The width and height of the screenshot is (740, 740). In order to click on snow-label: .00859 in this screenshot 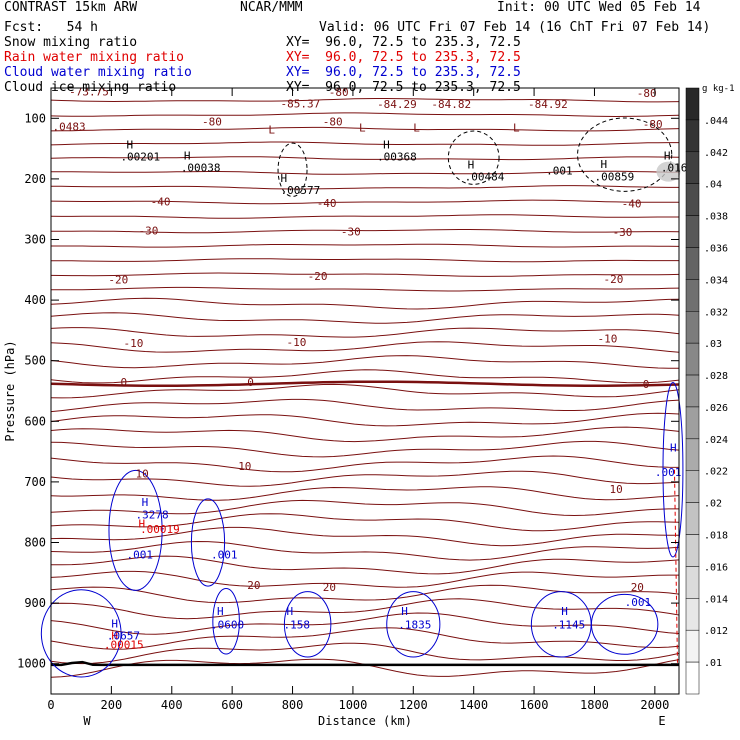, I will do `click(614, 177)`.